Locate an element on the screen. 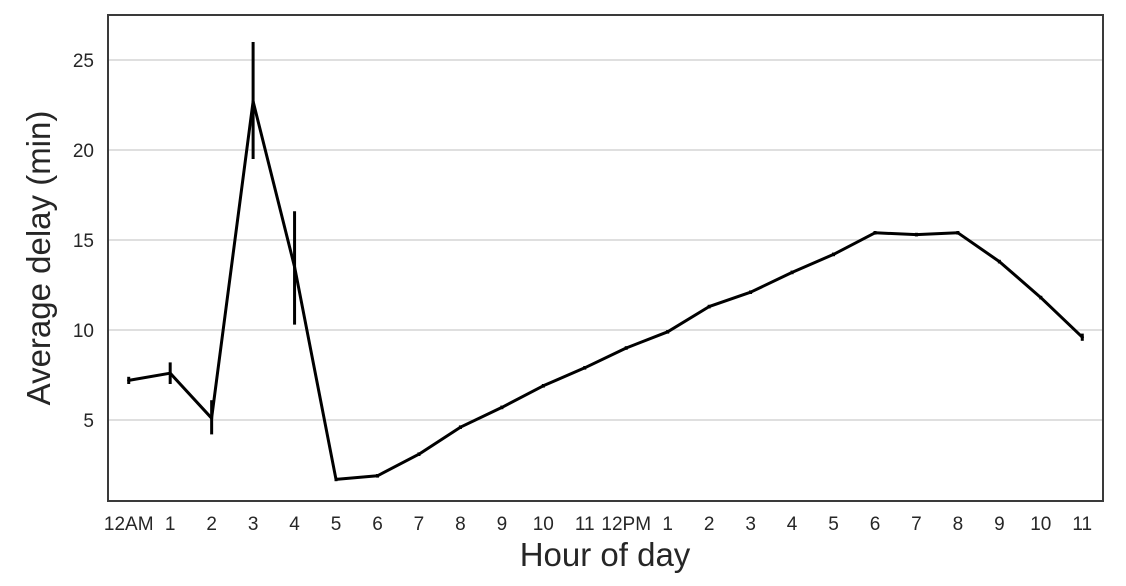 The height and width of the screenshot is (586, 1126). y-axis-ticks: 5 10 15 20 25 is located at coordinates (83, 241).